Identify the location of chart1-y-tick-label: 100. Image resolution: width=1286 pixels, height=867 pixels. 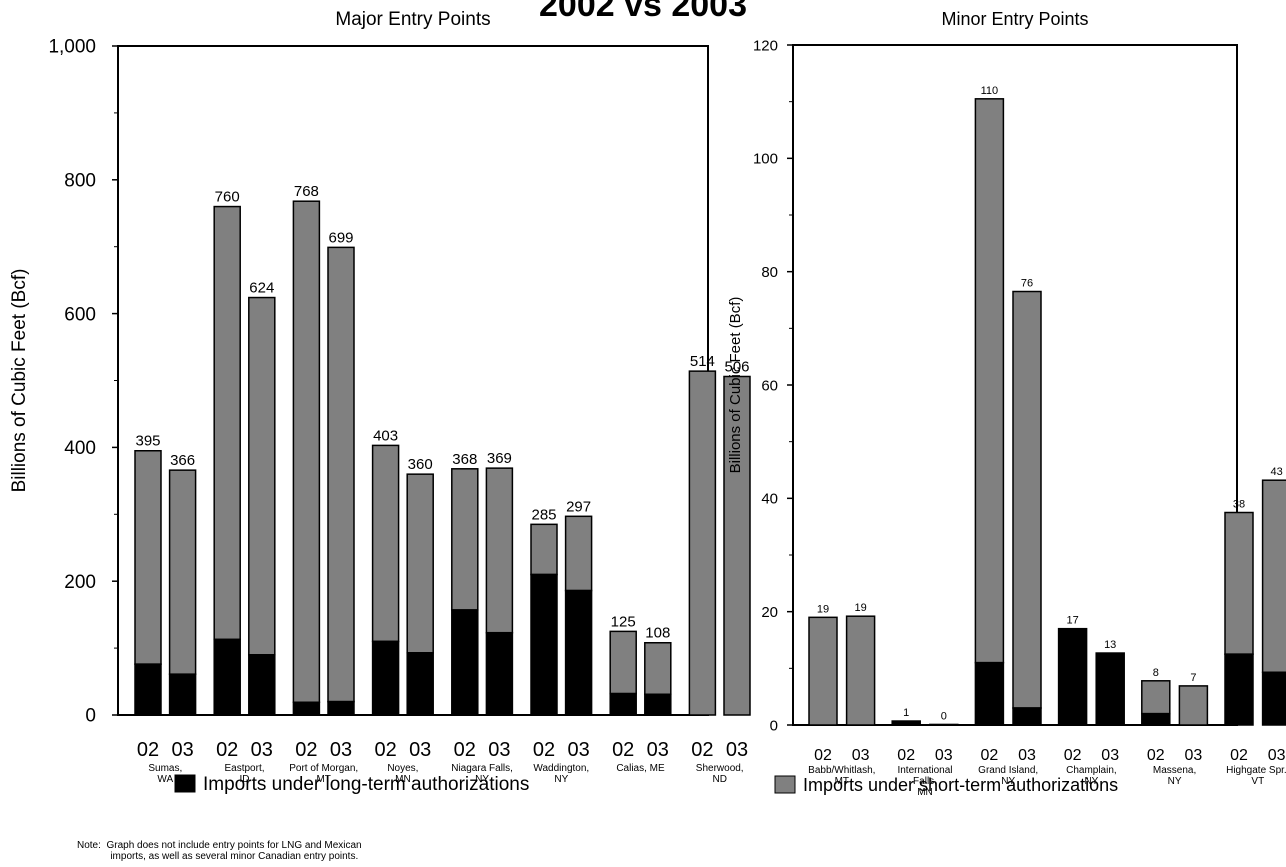
(765, 159).